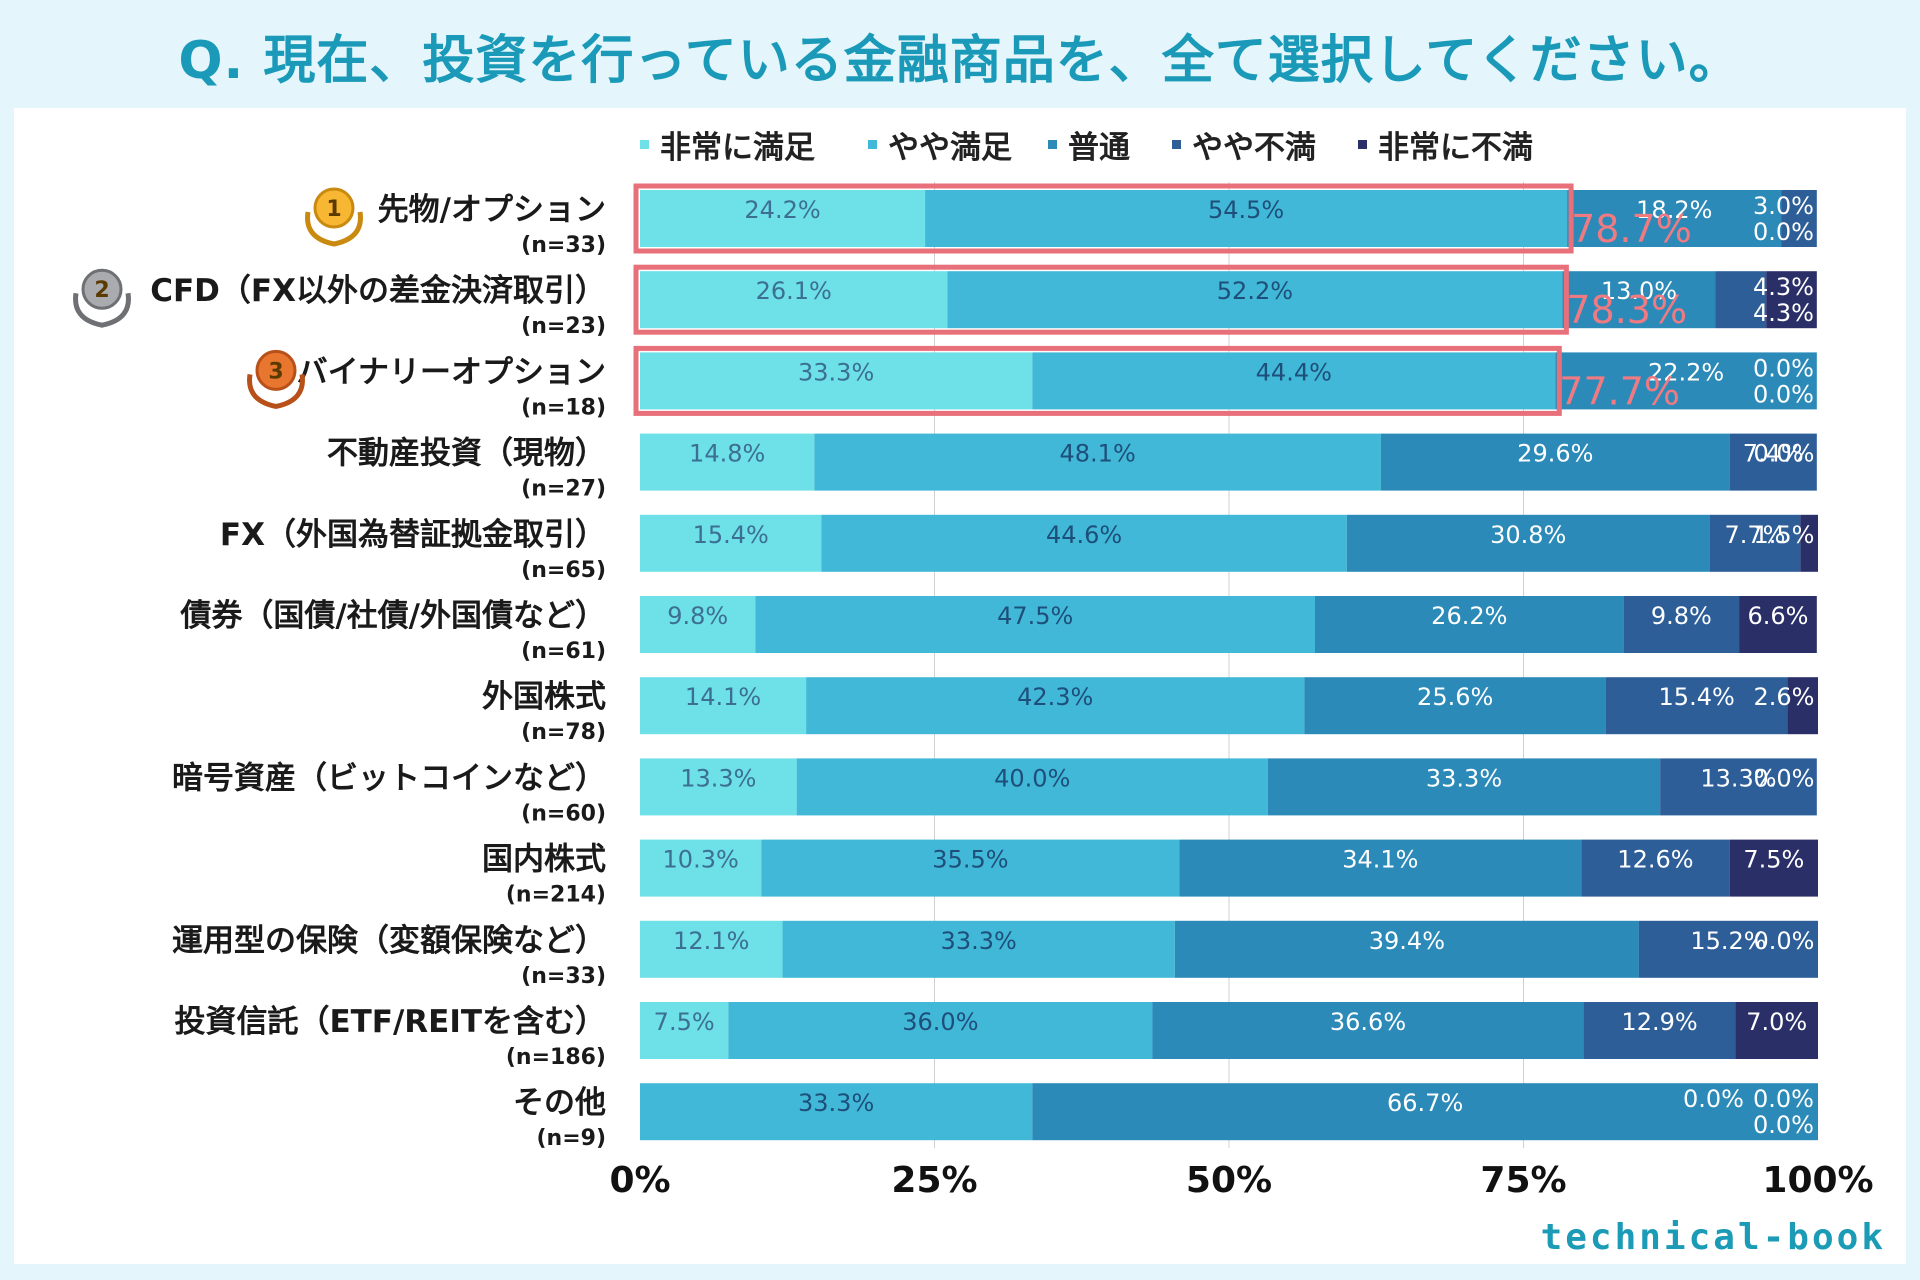 This screenshot has width=1920, height=1280. What do you see at coordinates (1777, 616) in the screenshot?
I see `data-label: 6.6%` at bounding box center [1777, 616].